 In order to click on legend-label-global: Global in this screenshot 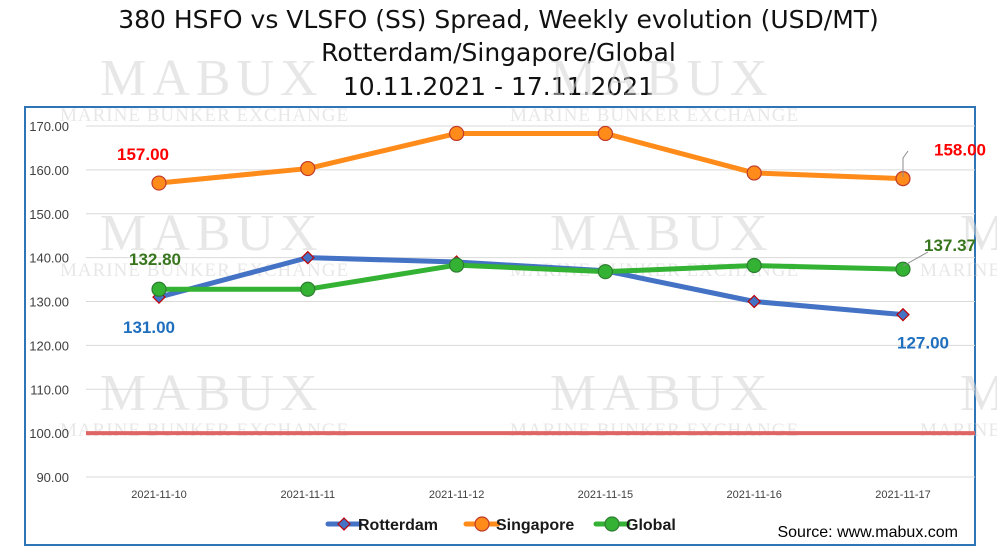, I will do `click(651, 525)`.